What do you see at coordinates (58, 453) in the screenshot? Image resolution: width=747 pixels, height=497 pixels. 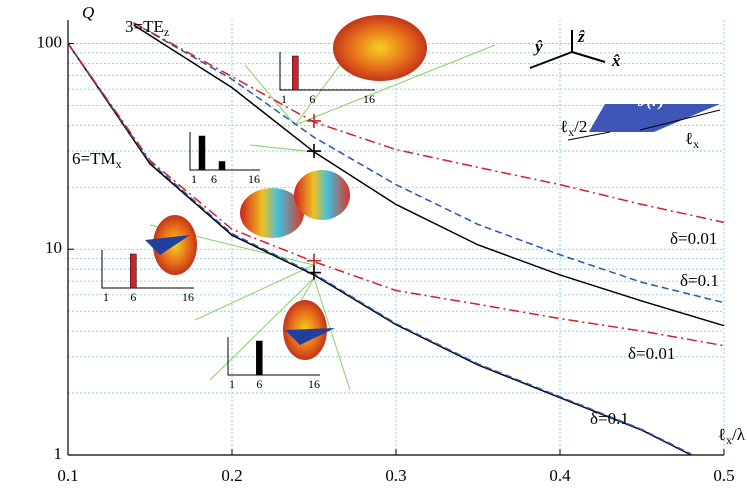 I see `y-tick-label: 1` at bounding box center [58, 453].